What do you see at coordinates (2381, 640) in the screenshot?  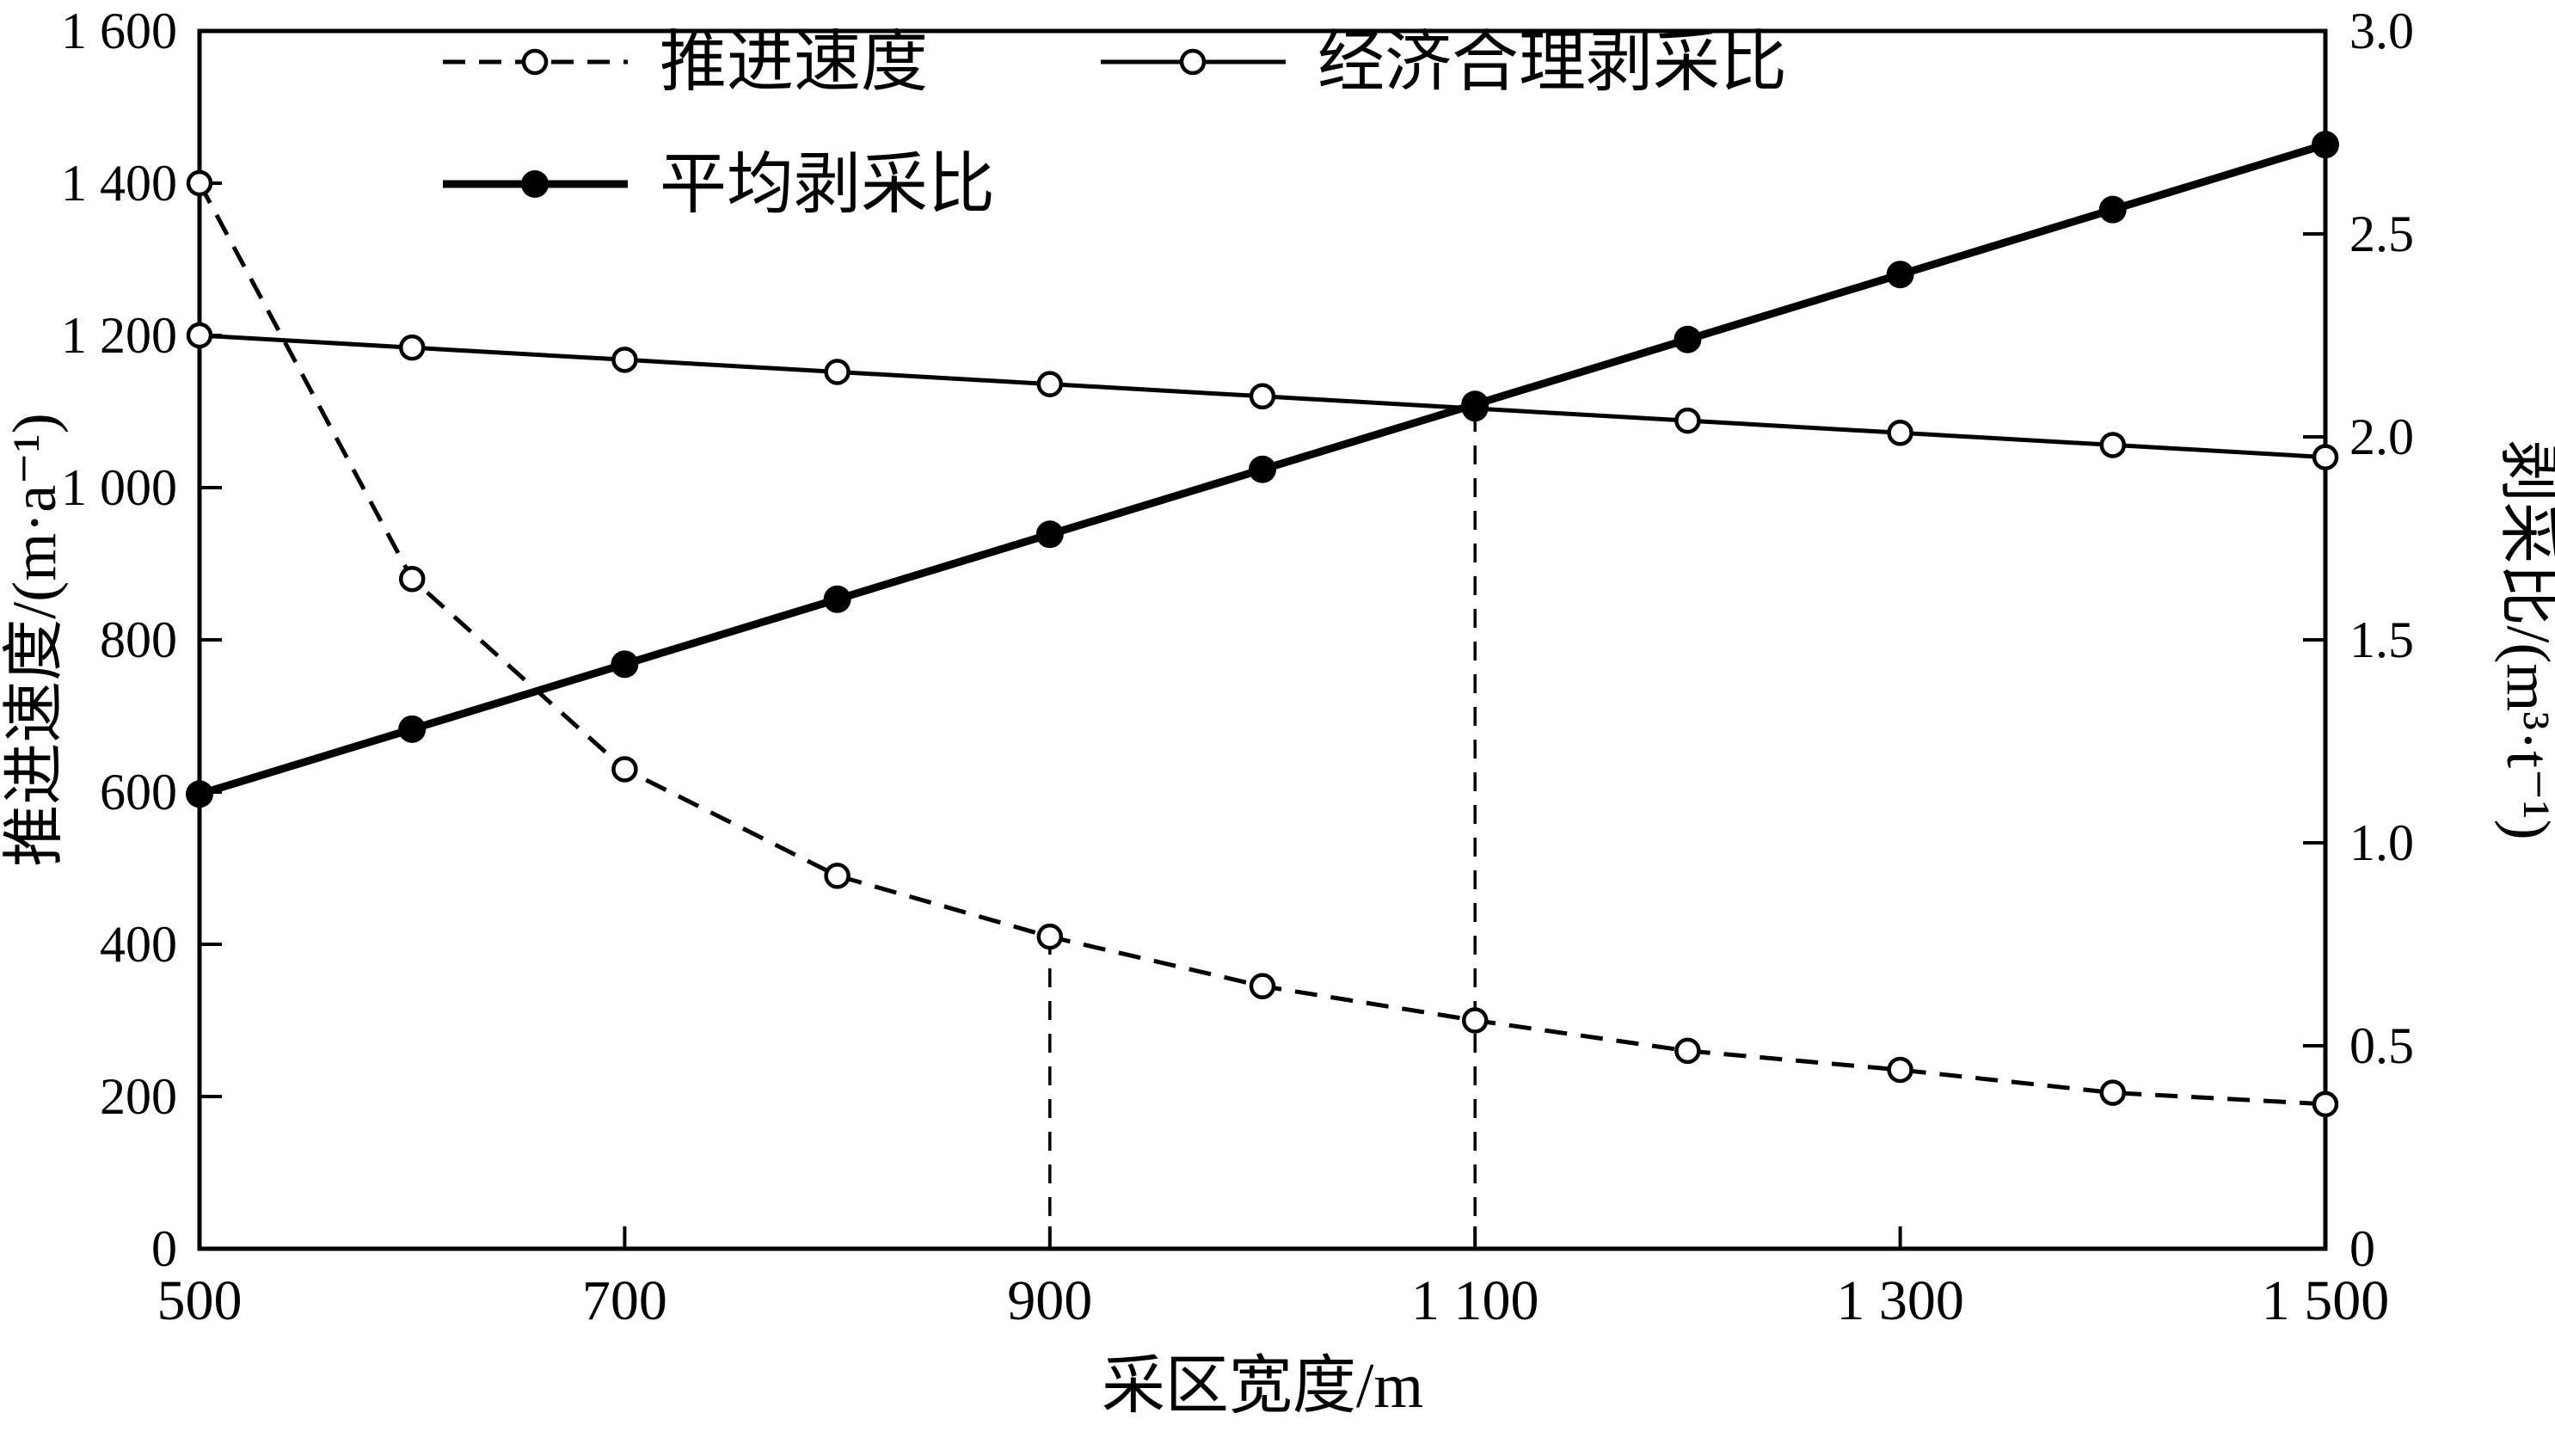 I see `y-right-tick-label: 1.5` at bounding box center [2381, 640].